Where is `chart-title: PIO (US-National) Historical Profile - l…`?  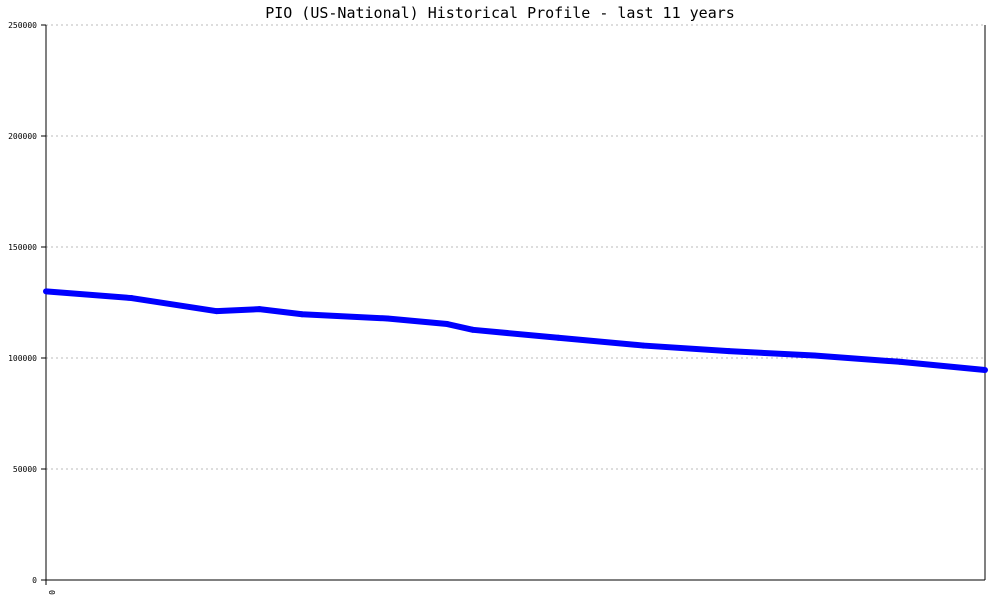
chart-title: PIO (US-National) Historical Profile - l… is located at coordinates (500, 13).